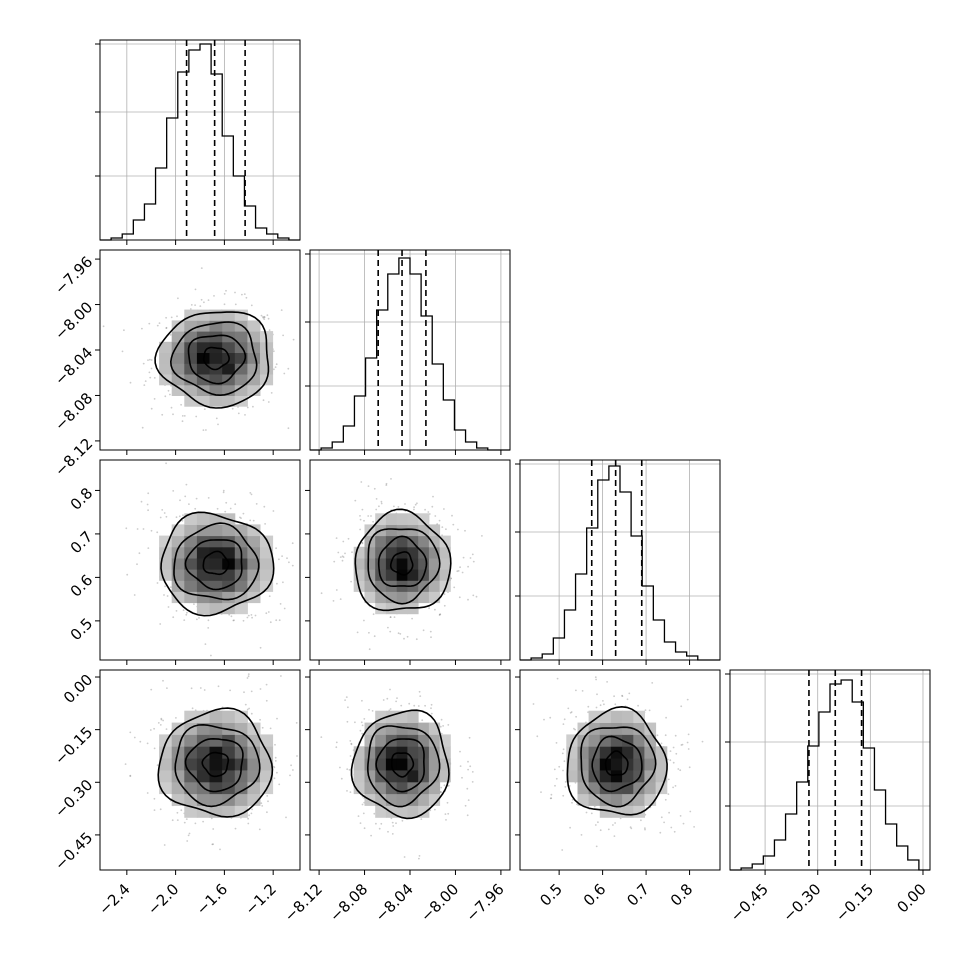 This screenshot has height=970, width=970. Describe the element at coordinates (73, 457) in the screenshot. I see `y-tick-label: −8.12` at that location.